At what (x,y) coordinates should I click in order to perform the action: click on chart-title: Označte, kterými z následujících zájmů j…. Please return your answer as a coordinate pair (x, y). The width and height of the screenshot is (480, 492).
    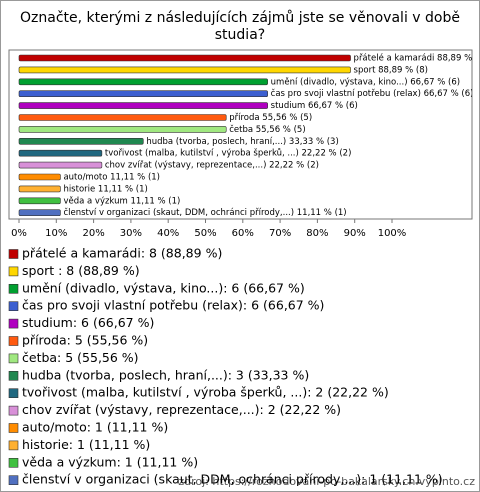
    Looking at the image, I should click on (240, 18).